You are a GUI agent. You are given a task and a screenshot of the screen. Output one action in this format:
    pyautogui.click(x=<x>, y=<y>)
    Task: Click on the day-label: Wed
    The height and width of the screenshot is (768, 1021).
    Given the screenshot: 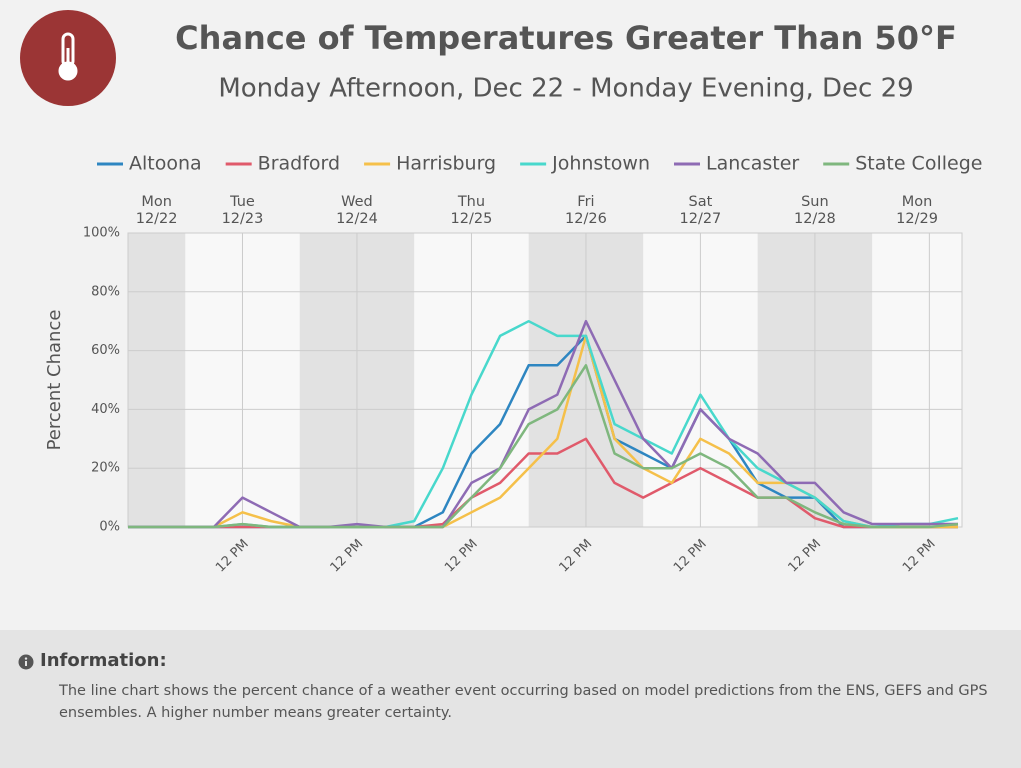 What is the action you would take?
    pyautogui.click(x=357, y=202)
    